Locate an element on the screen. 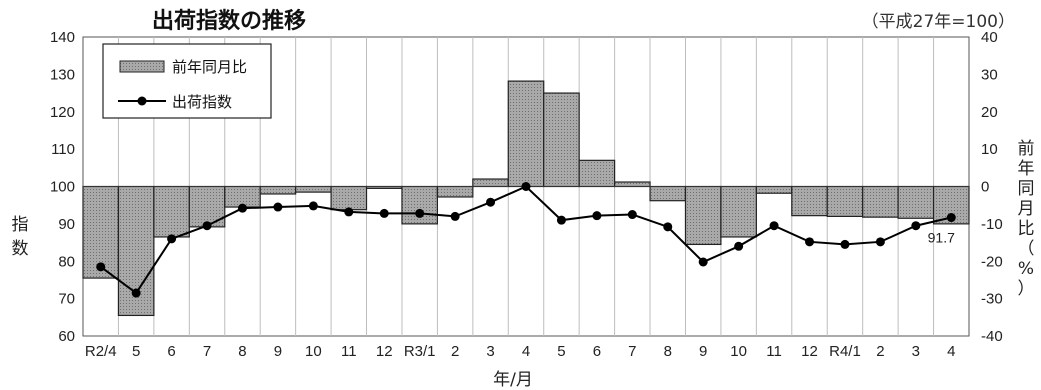 This screenshot has width=1041, height=390. x-tick-22: 2 is located at coordinates (880, 351).